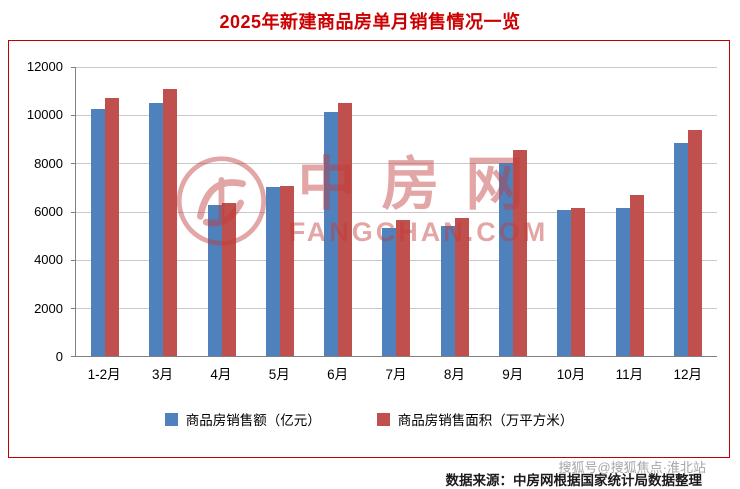 This screenshot has height=489, width=740. I want to click on x-axis-label: 10月, so click(571, 374).